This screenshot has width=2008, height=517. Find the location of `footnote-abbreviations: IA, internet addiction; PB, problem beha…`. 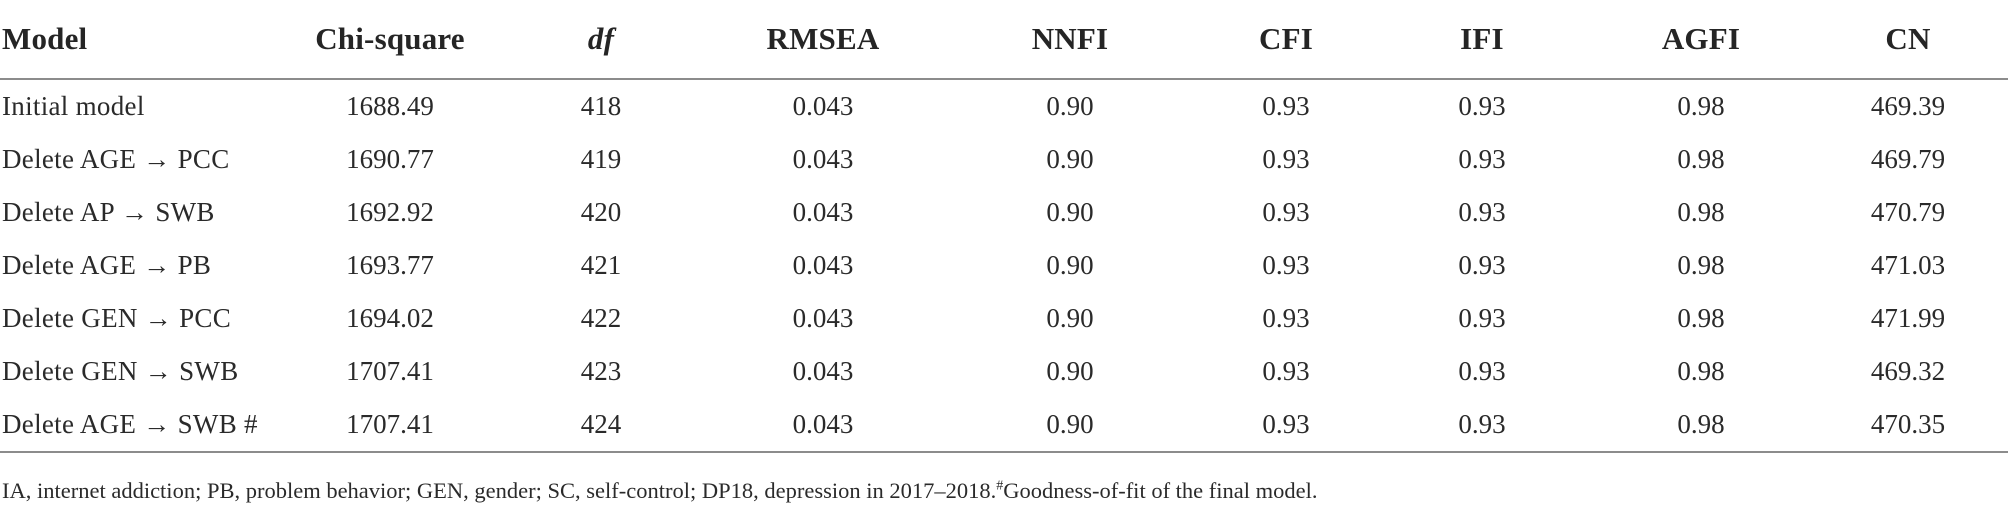

footnote-abbreviations: IA, internet addiction; PB, problem beha… is located at coordinates (499, 490).